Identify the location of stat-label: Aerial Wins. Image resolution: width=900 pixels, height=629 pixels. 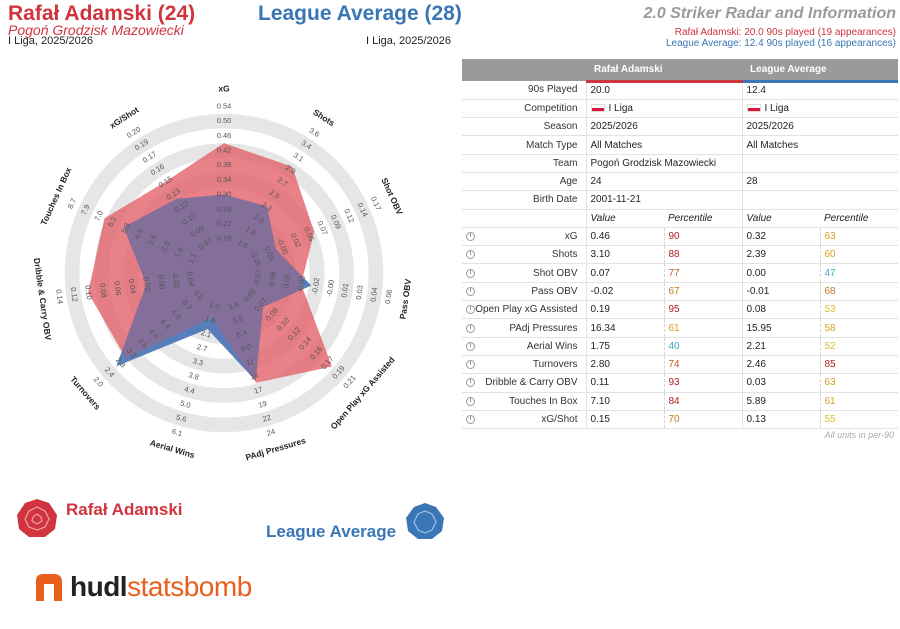
(524, 346).